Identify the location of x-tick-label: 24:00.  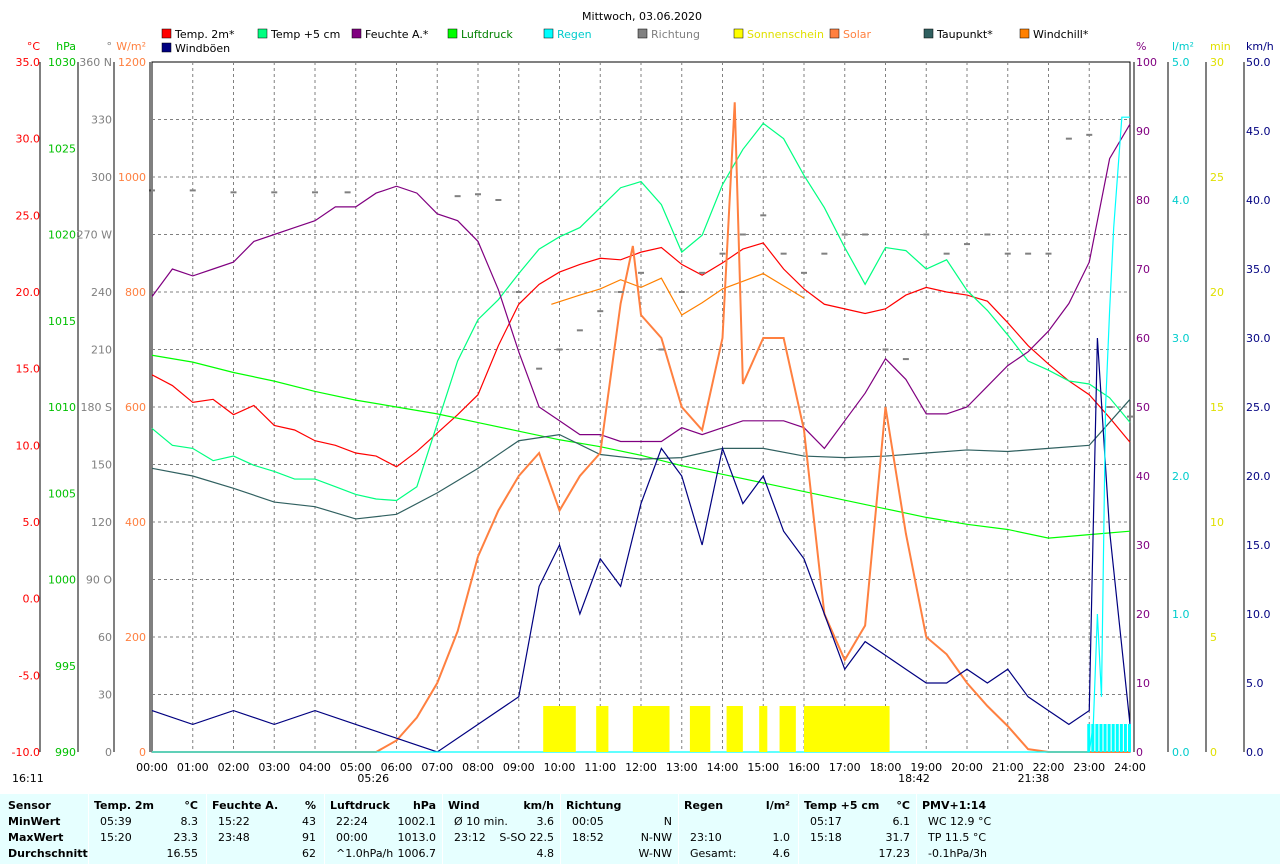
(1130, 767).